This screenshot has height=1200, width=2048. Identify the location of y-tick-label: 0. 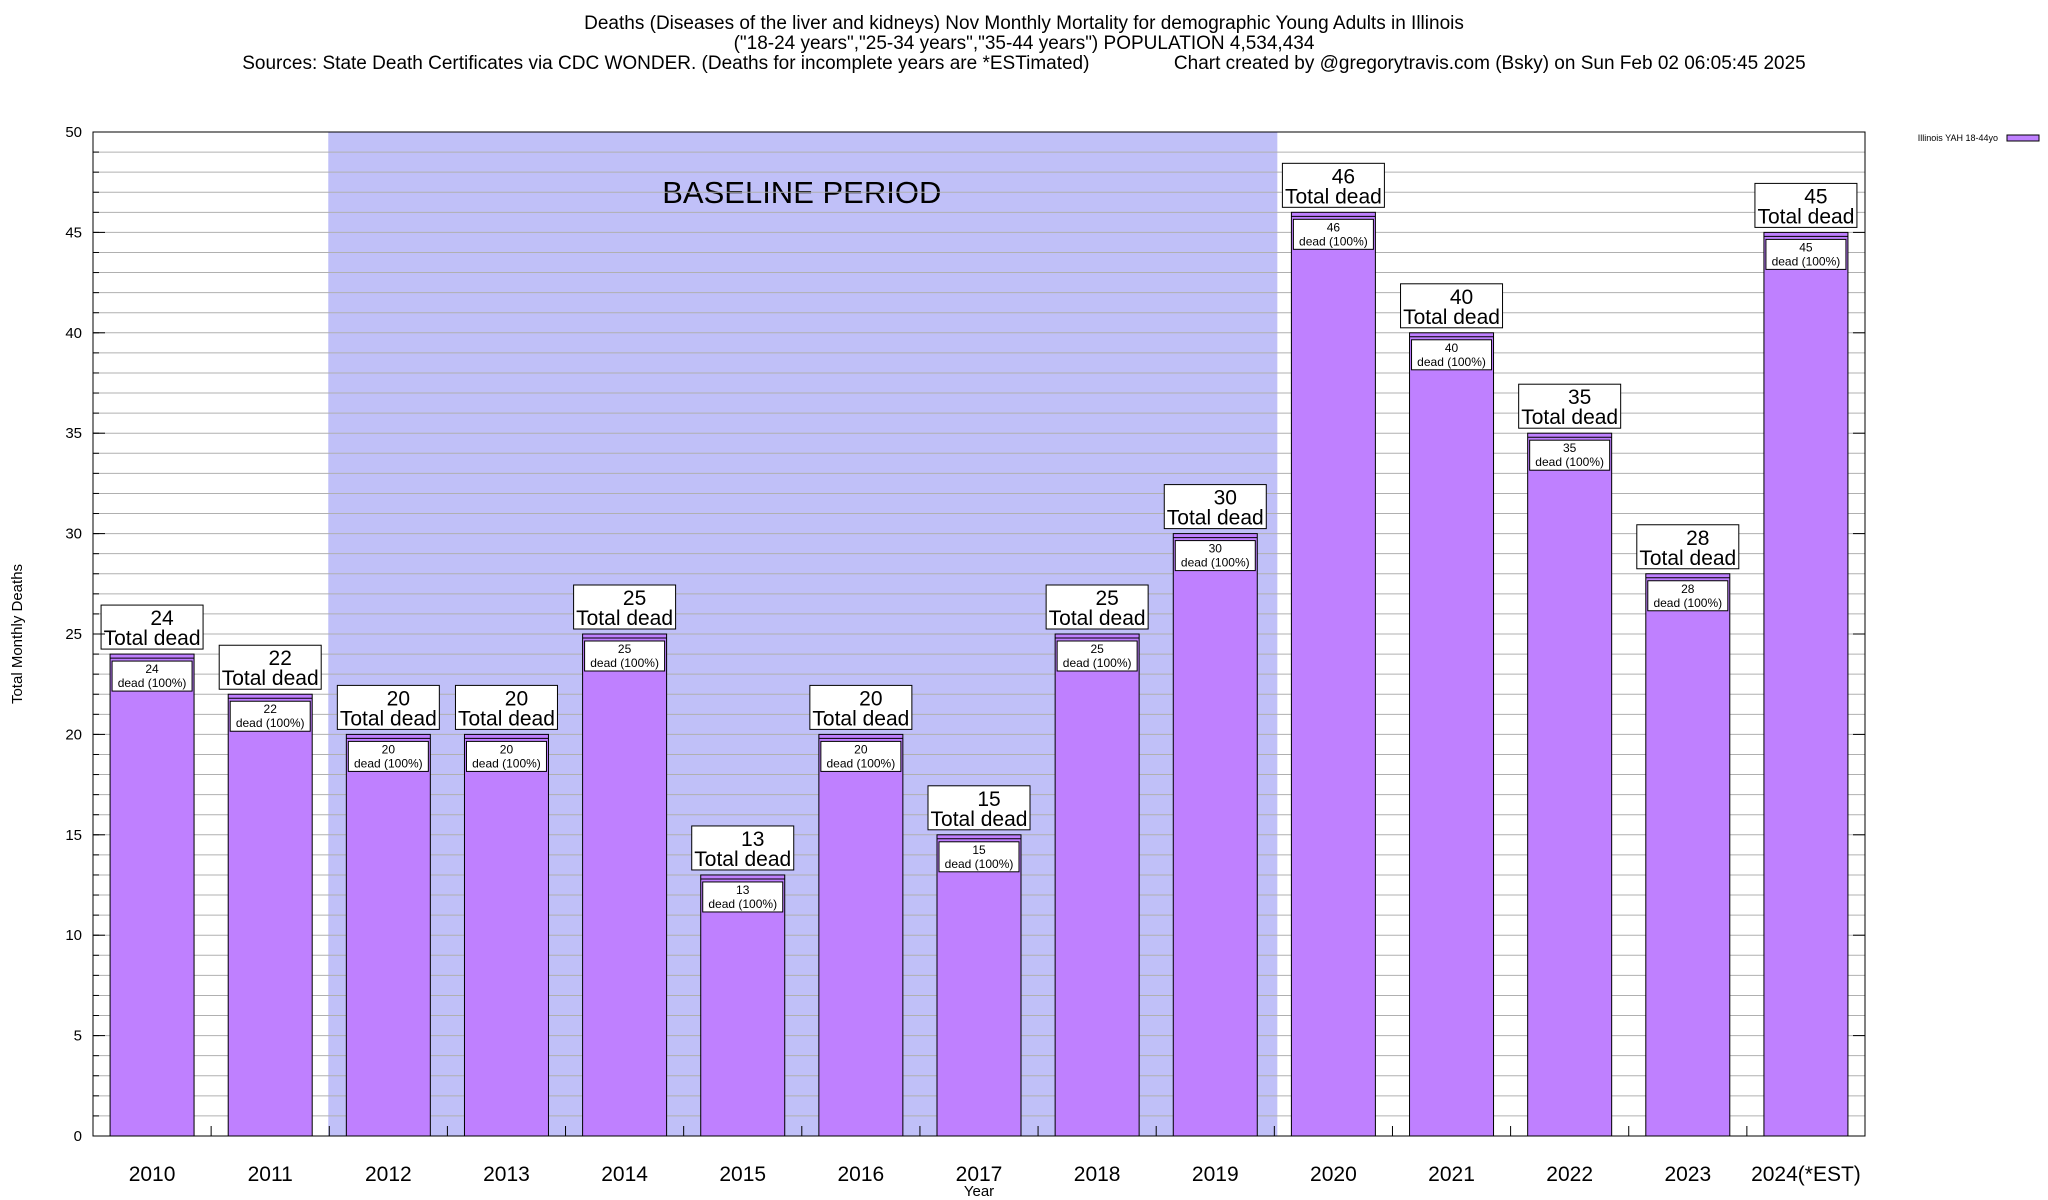
(78, 1136).